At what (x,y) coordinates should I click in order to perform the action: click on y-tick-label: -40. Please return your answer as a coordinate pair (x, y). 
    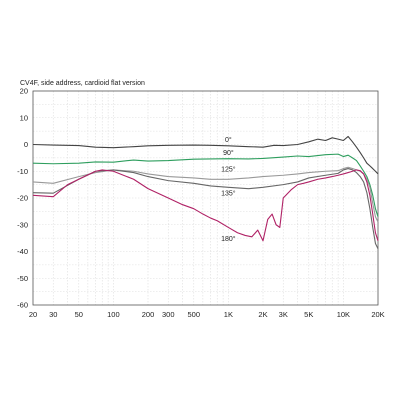
    Looking at the image, I should click on (22, 251).